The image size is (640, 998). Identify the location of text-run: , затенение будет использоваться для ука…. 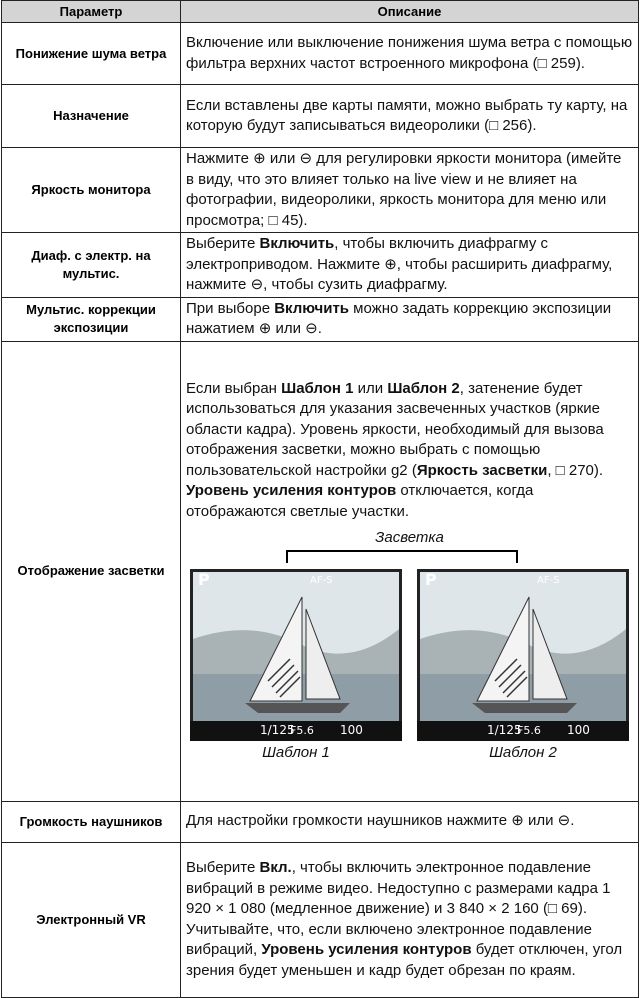
(395, 429).